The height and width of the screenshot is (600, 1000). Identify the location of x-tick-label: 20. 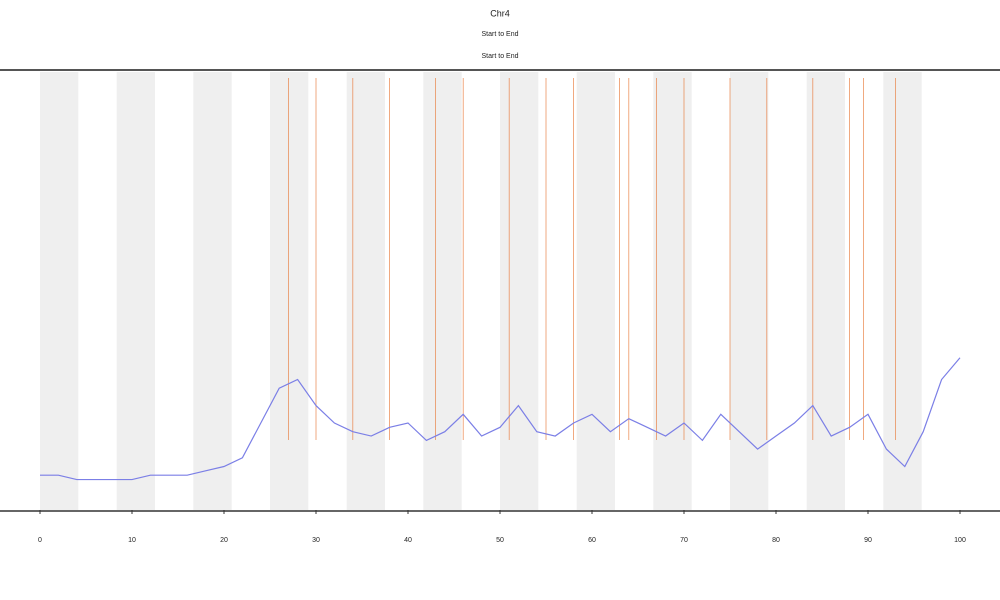
(224, 540).